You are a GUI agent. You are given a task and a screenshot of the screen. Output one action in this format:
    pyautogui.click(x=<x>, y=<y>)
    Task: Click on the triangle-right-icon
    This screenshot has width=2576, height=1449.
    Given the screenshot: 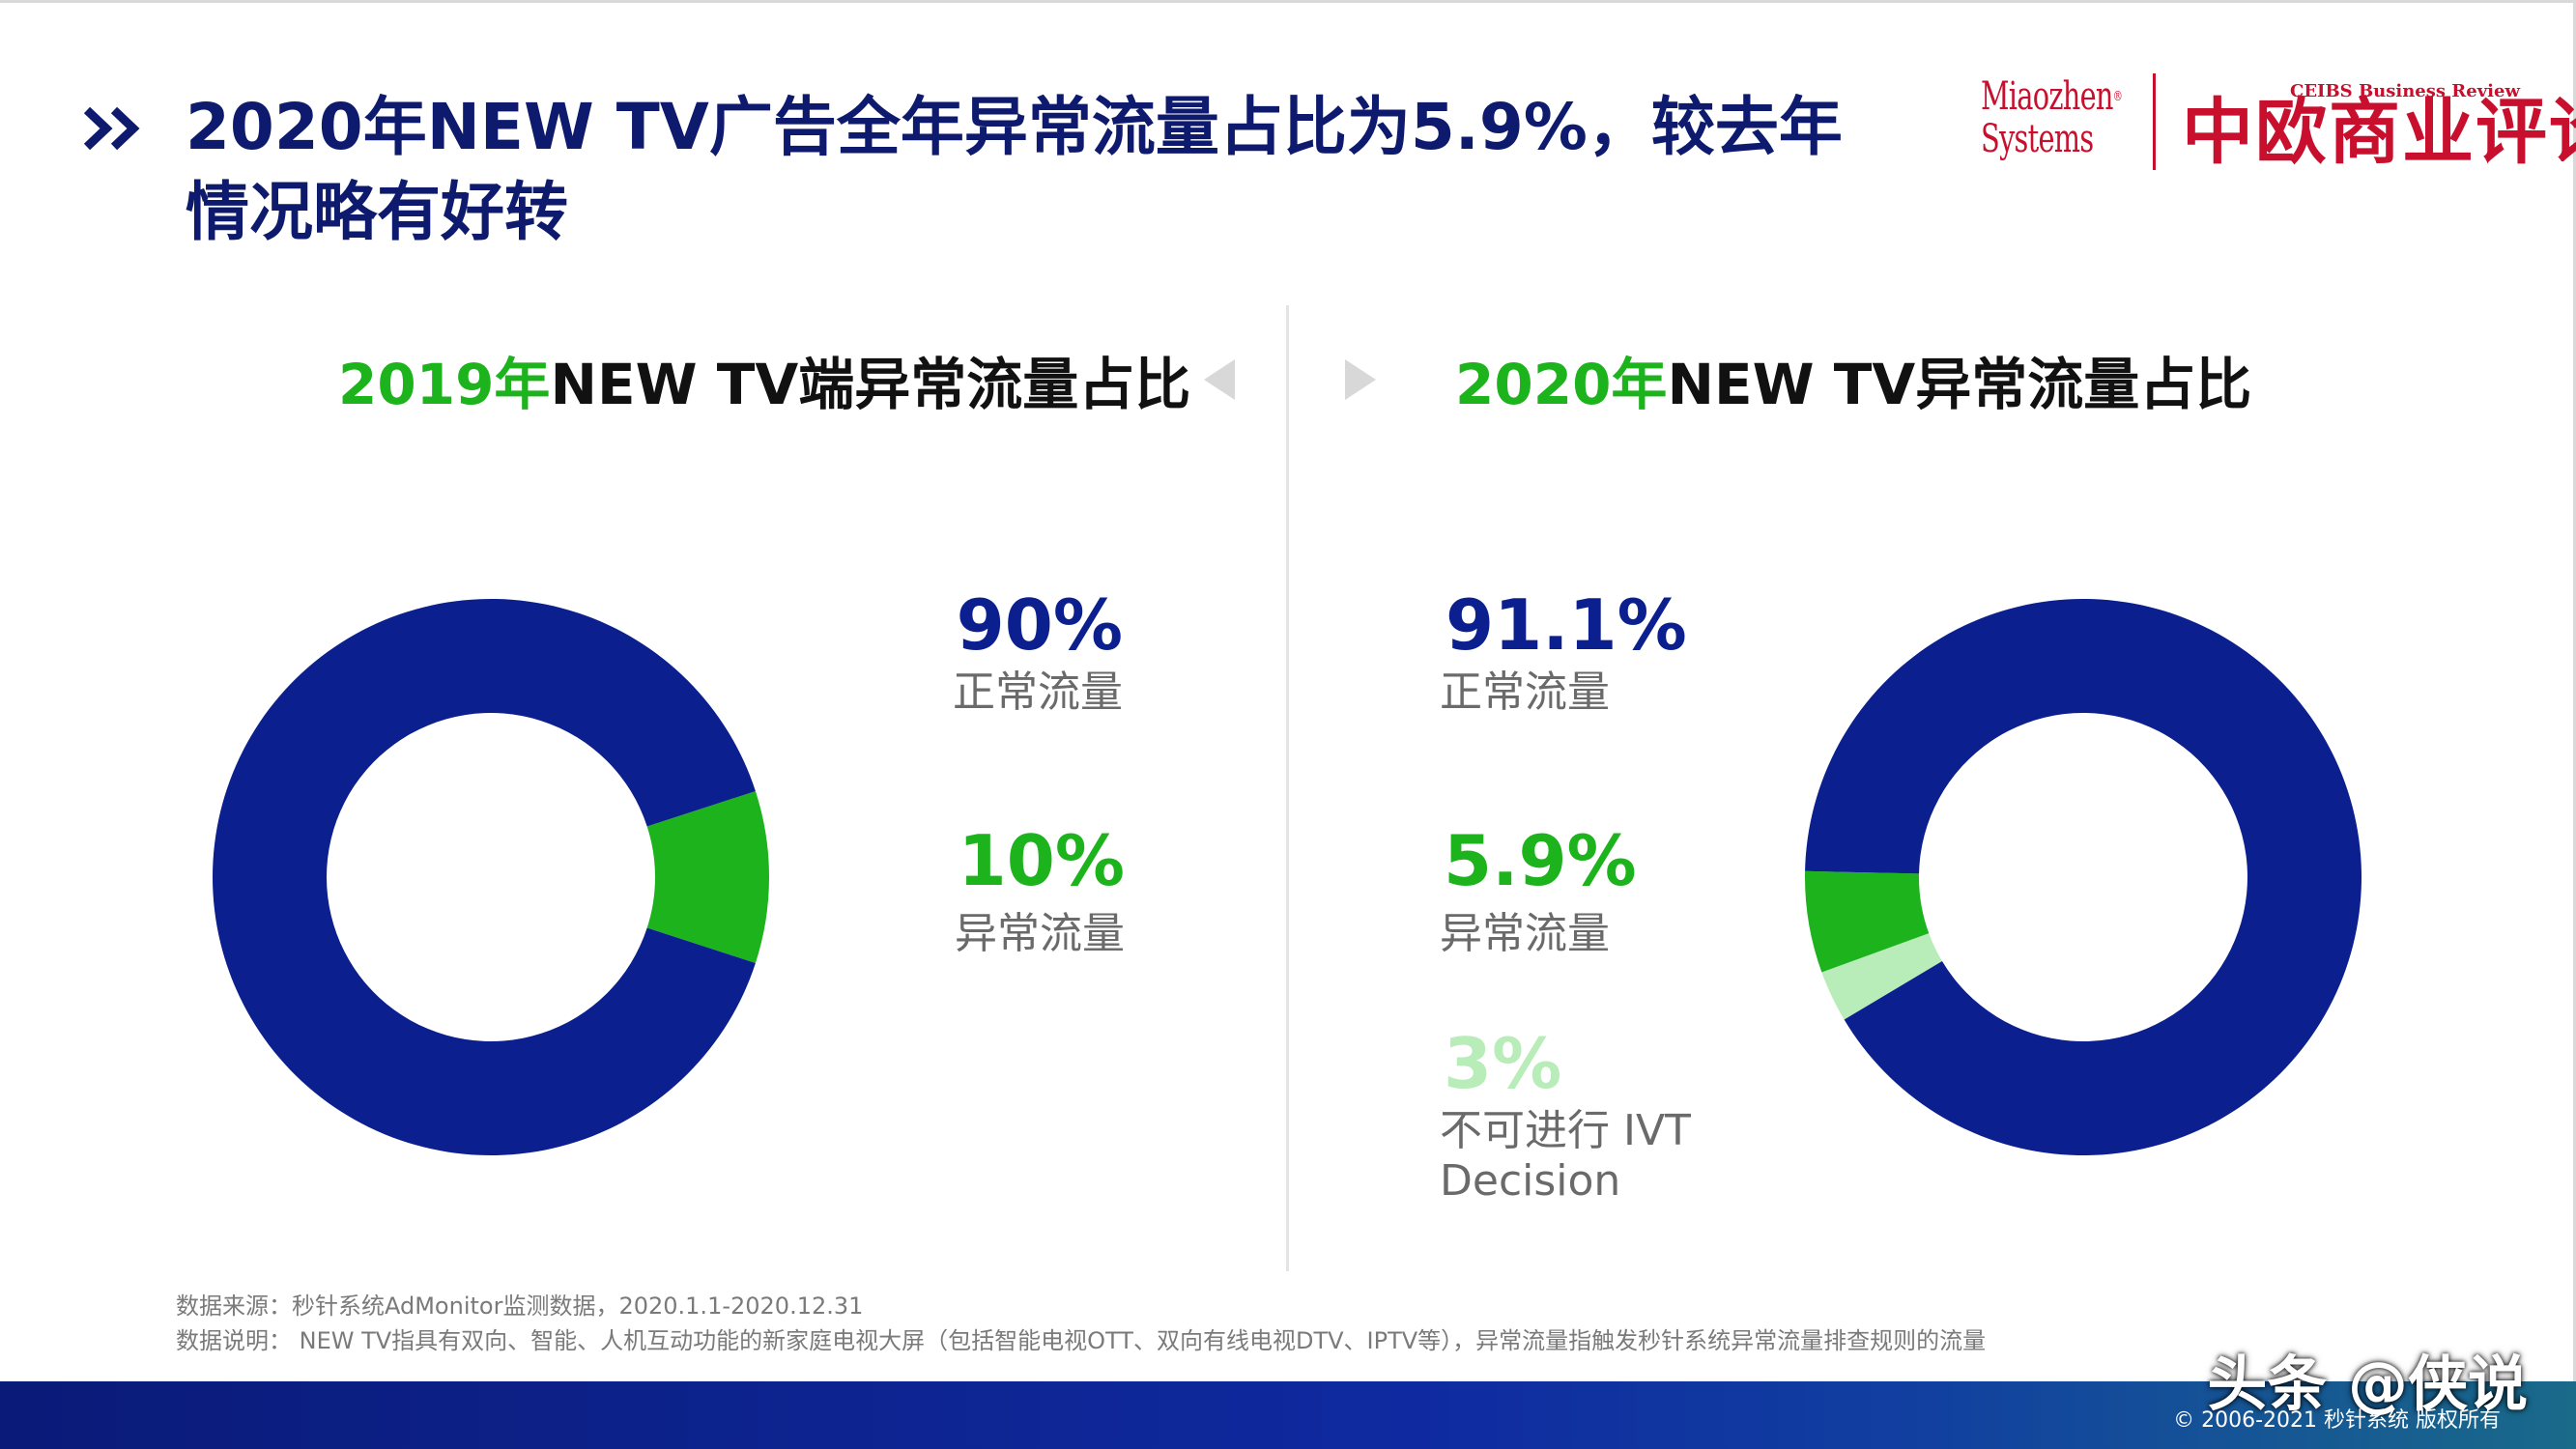 What is the action you would take?
    pyautogui.click(x=1361, y=379)
    